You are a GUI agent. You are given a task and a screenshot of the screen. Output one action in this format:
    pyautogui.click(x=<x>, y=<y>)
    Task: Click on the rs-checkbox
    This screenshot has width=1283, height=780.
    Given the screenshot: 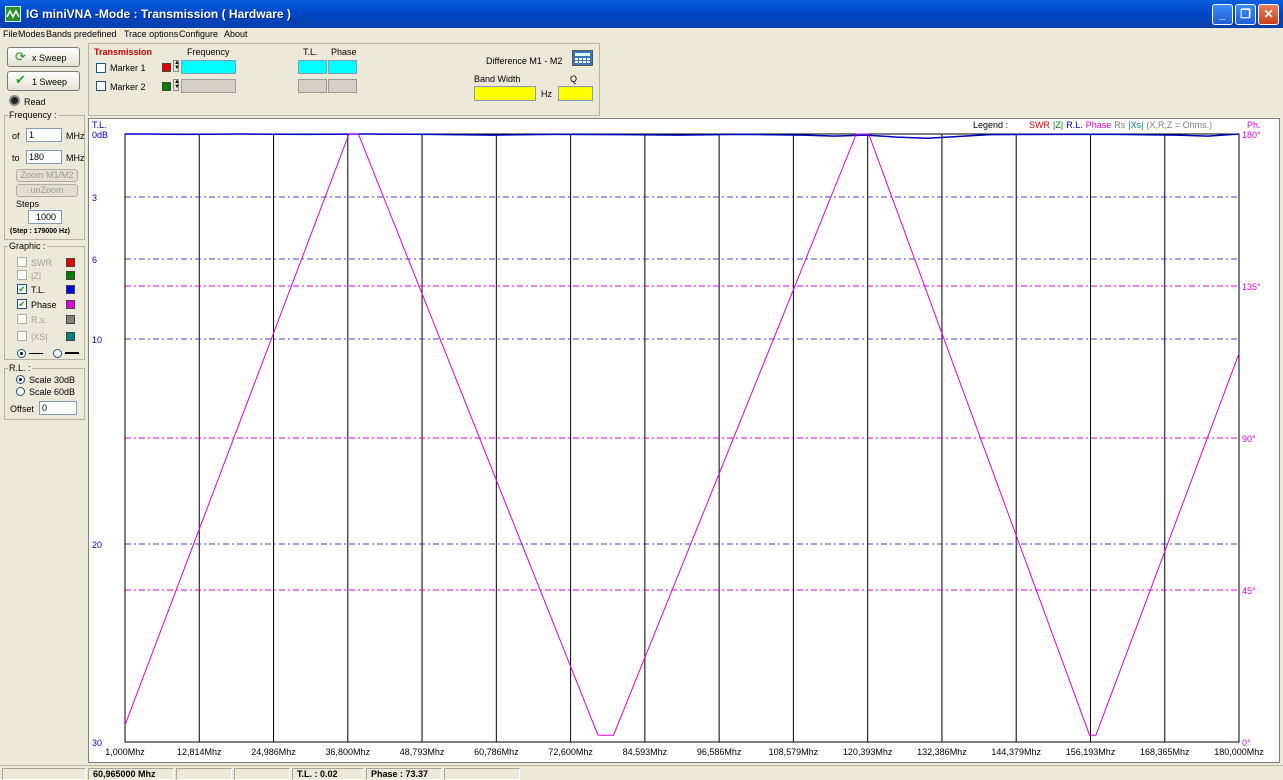 What is the action you would take?
    pyautogui.click(x=22, y=319)
    